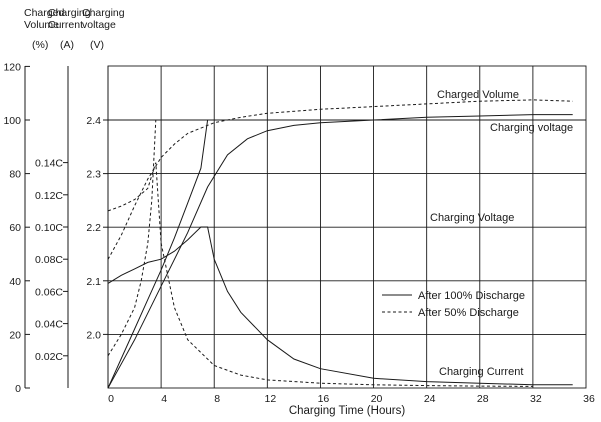  What do you see at coordinates (217, 399) in the screenshot?
I see `x-tick-label: 8` at bounding box center [217, 399].